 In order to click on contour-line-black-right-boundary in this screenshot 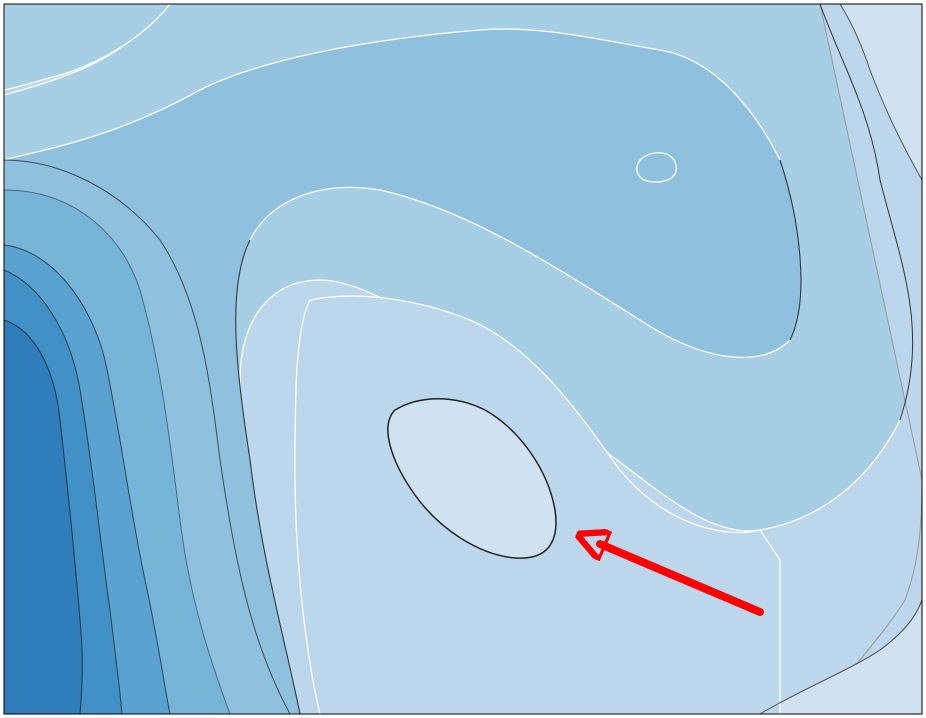, I will do `click(790, 250)`.